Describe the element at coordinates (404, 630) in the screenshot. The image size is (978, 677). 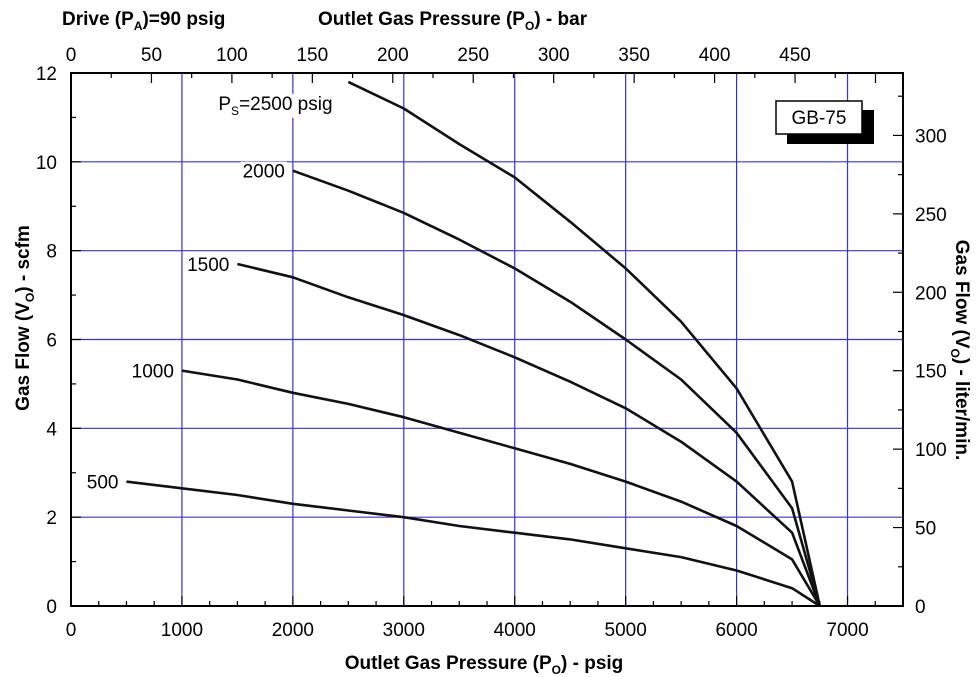
I see `x-tick-label: 3000` at that location.